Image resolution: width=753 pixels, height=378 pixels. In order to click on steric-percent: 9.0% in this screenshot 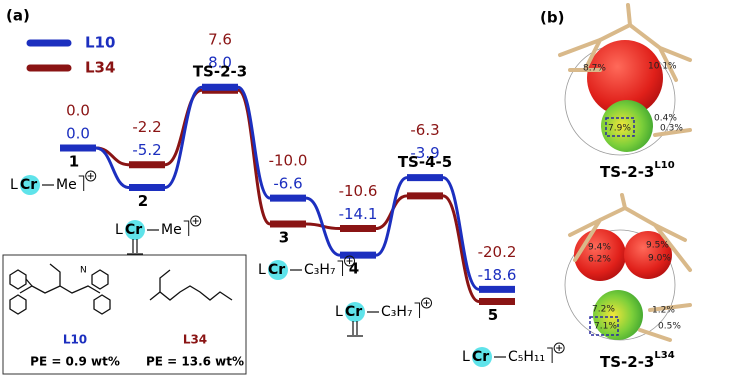, I will do `click(659, 259)`.